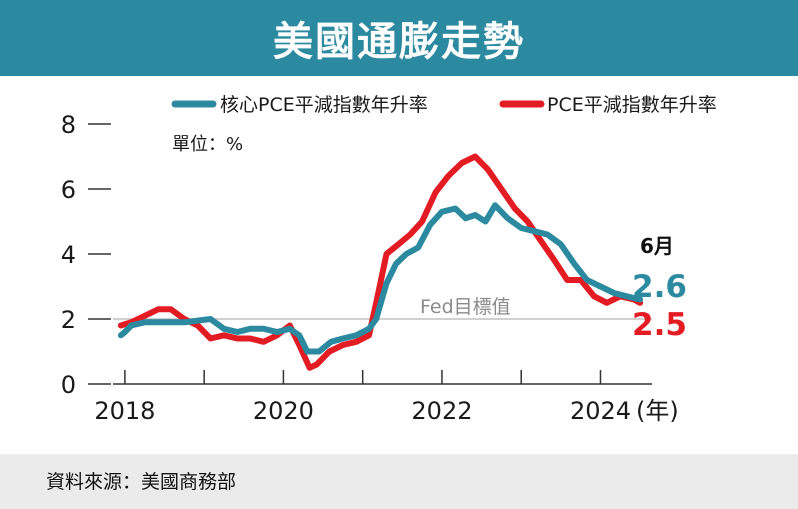 The height and width of the screenshot is (509, 798). What do you see at coordinates (659, 287) in the screenshot?
I see `end-value-core-pce: 2.6` at bounding box center [659, 287].